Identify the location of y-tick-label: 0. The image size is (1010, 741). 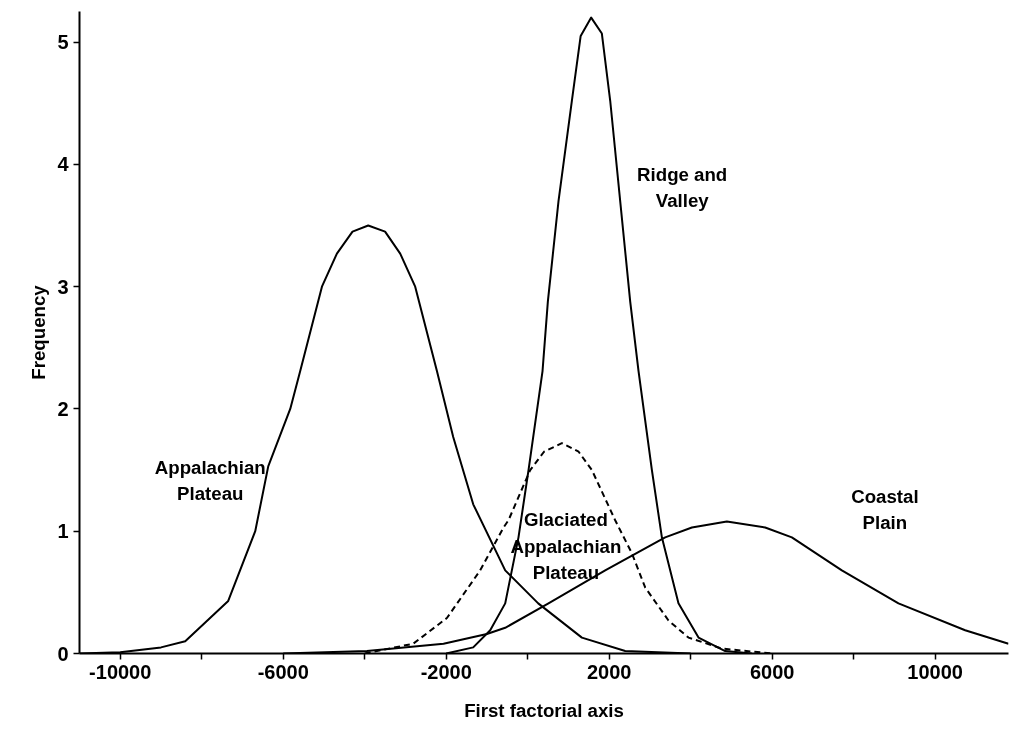
(63, 653).